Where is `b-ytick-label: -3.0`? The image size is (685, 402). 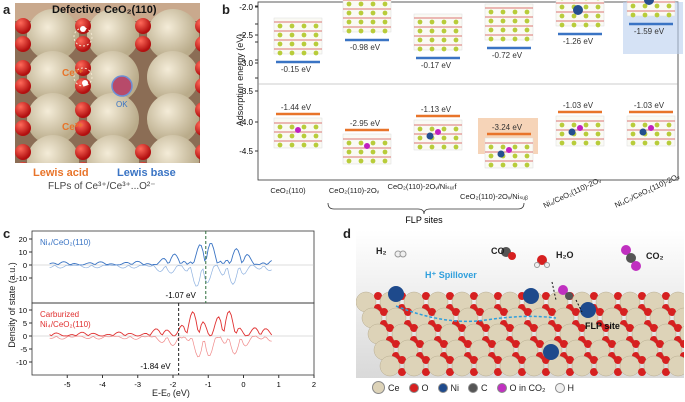
b-ytick-label: -3.0 is located at coordinates (246, 63).